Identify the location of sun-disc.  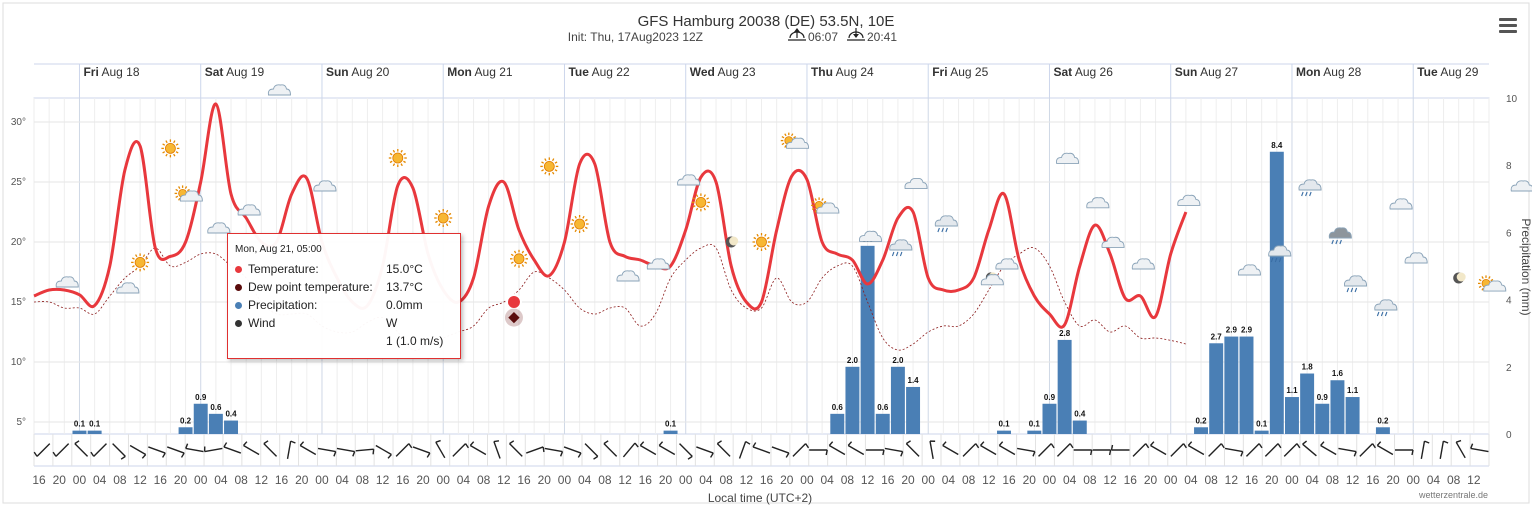
(519, 259).